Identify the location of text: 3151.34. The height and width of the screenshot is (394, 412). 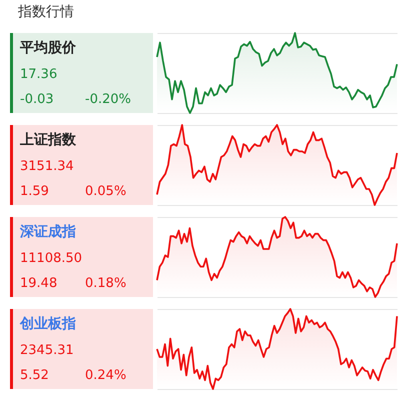
(47, 166).